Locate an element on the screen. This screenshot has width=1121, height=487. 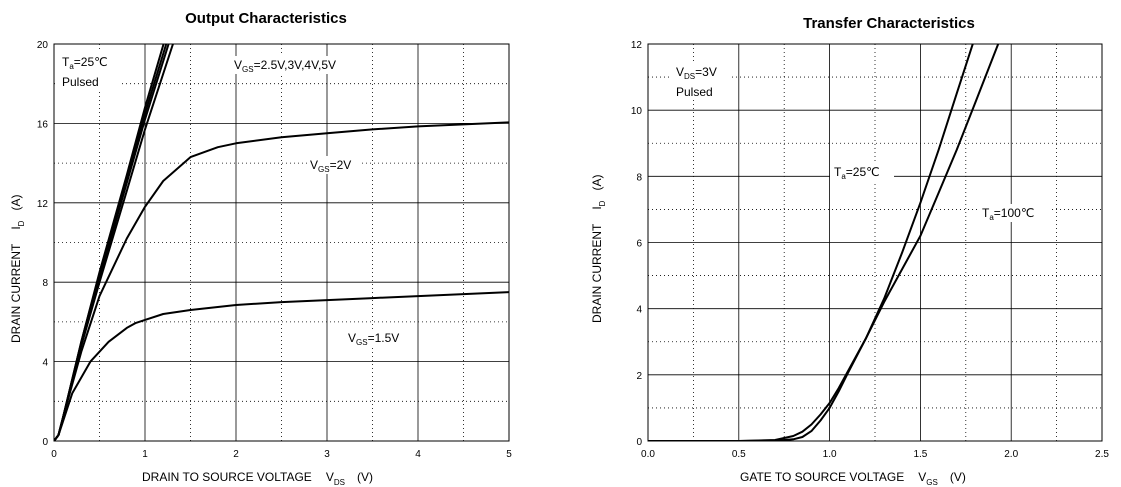
y-tick-label: 20 is located at coordinates (43, 45).